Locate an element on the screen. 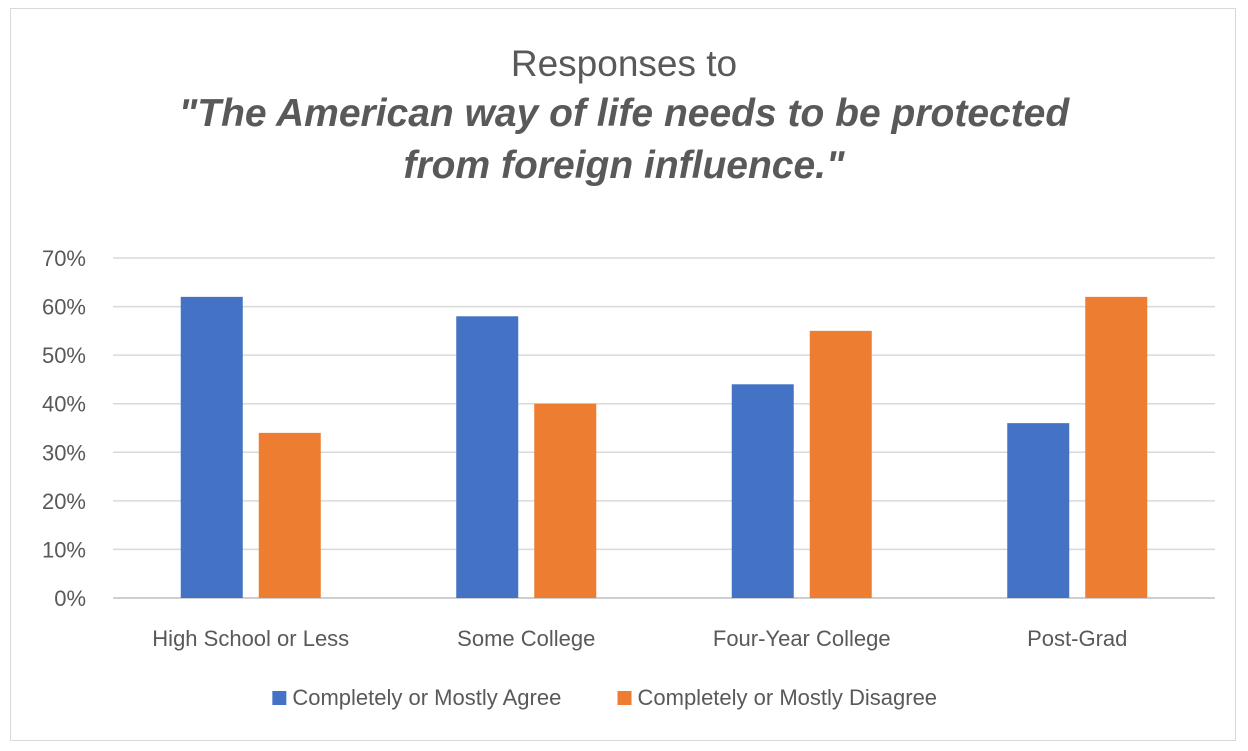  y-tick-label: 60% is located at coordinates (64, 307).